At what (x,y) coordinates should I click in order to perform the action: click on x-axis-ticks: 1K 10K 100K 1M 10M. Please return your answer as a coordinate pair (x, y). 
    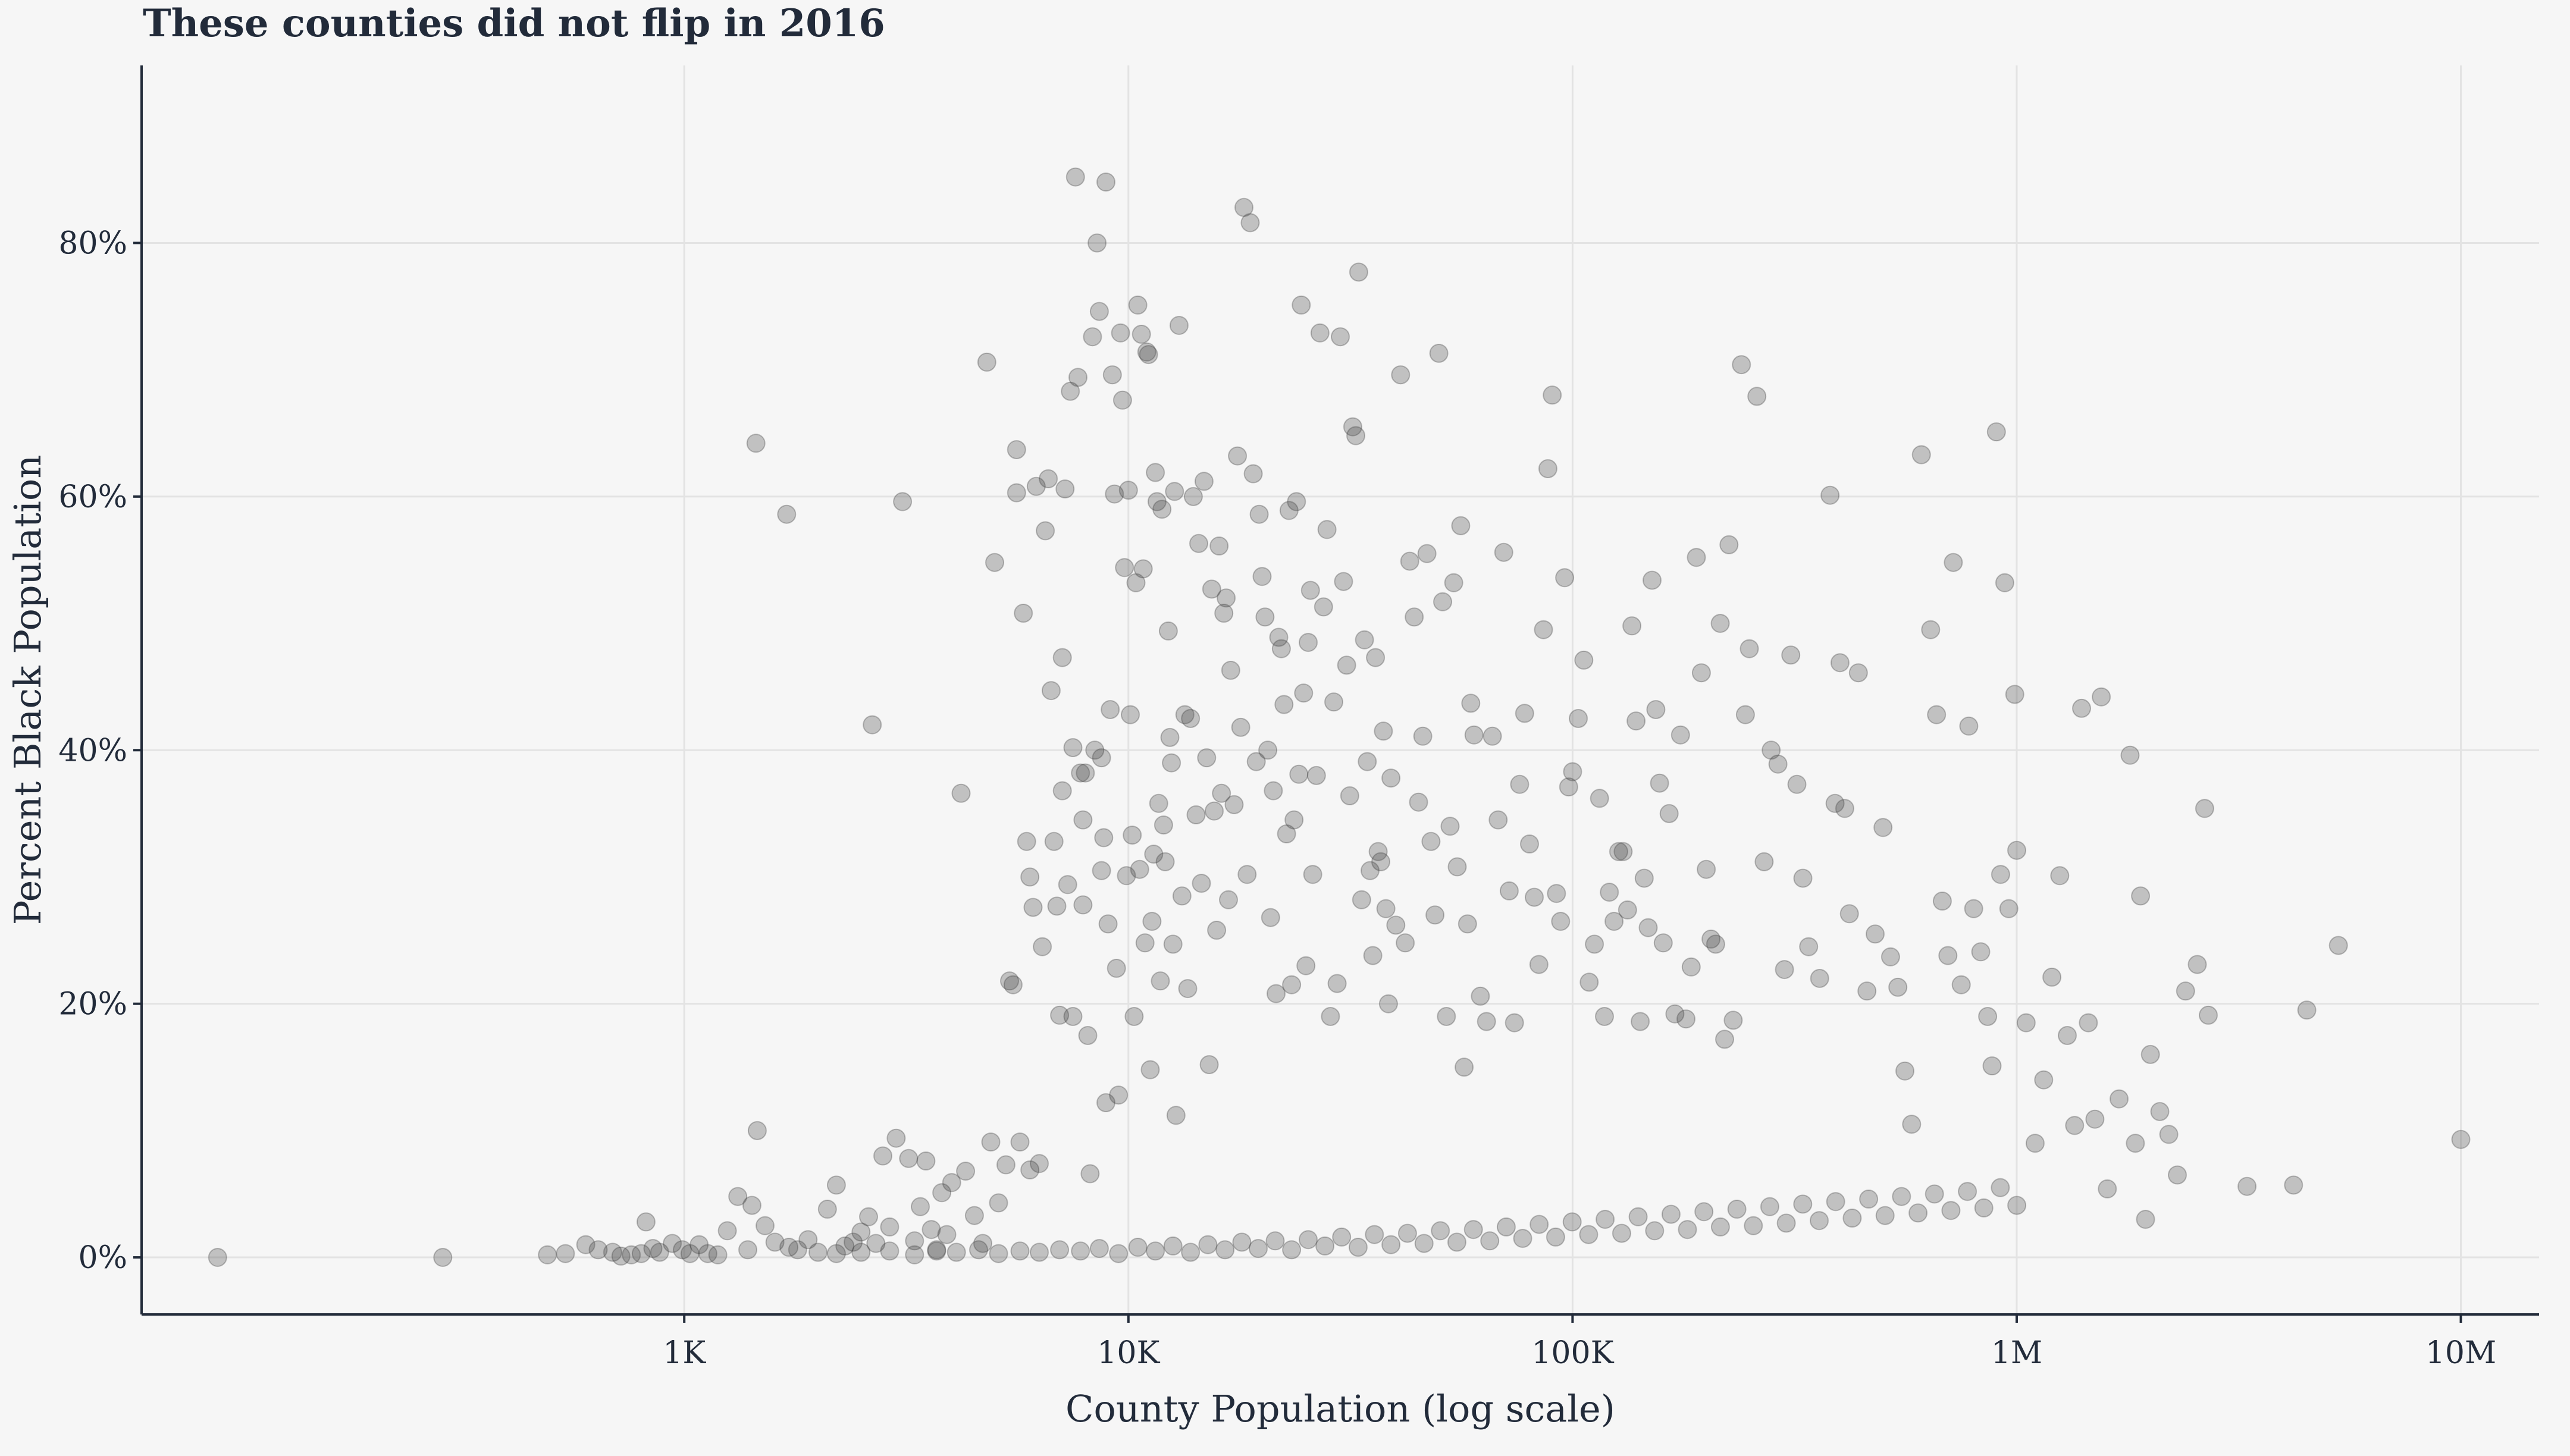
    Looking at the image, I should click on (1579, 1343).